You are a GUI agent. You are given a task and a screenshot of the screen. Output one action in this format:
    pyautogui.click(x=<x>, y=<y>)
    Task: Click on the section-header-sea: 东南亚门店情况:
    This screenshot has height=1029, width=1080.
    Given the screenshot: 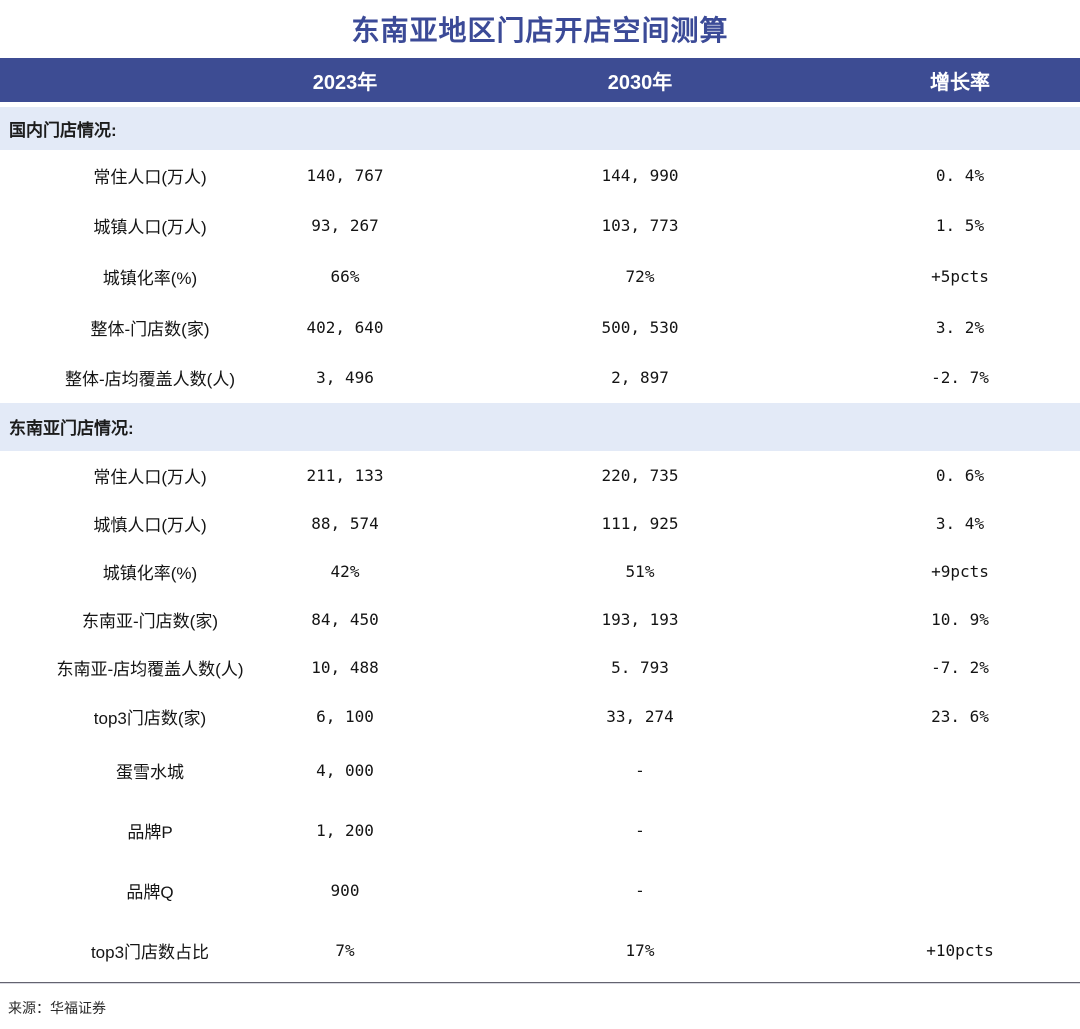 What is the action you would take?
    pyautogui.click(x=540, y=426)
    